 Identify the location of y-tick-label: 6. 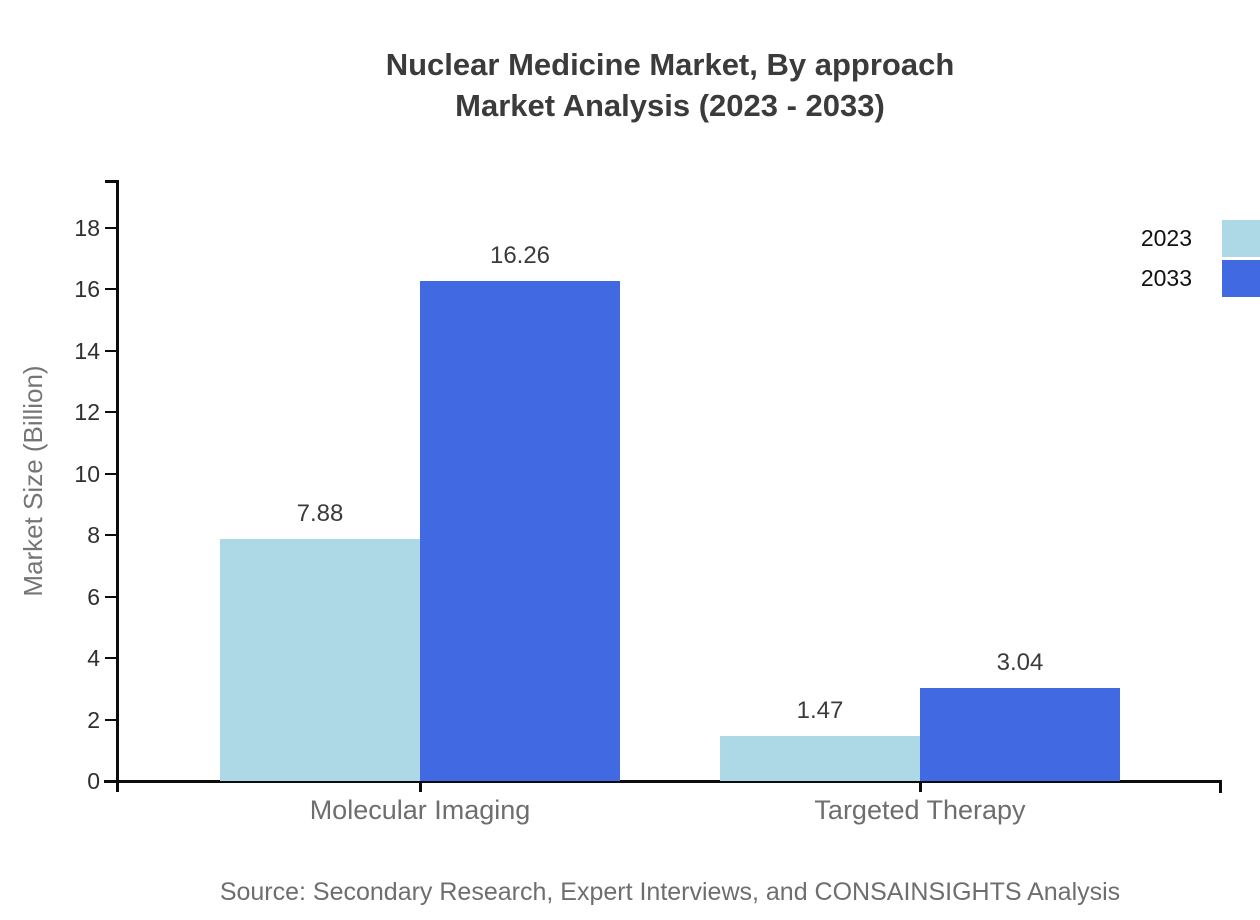
(93, 596).